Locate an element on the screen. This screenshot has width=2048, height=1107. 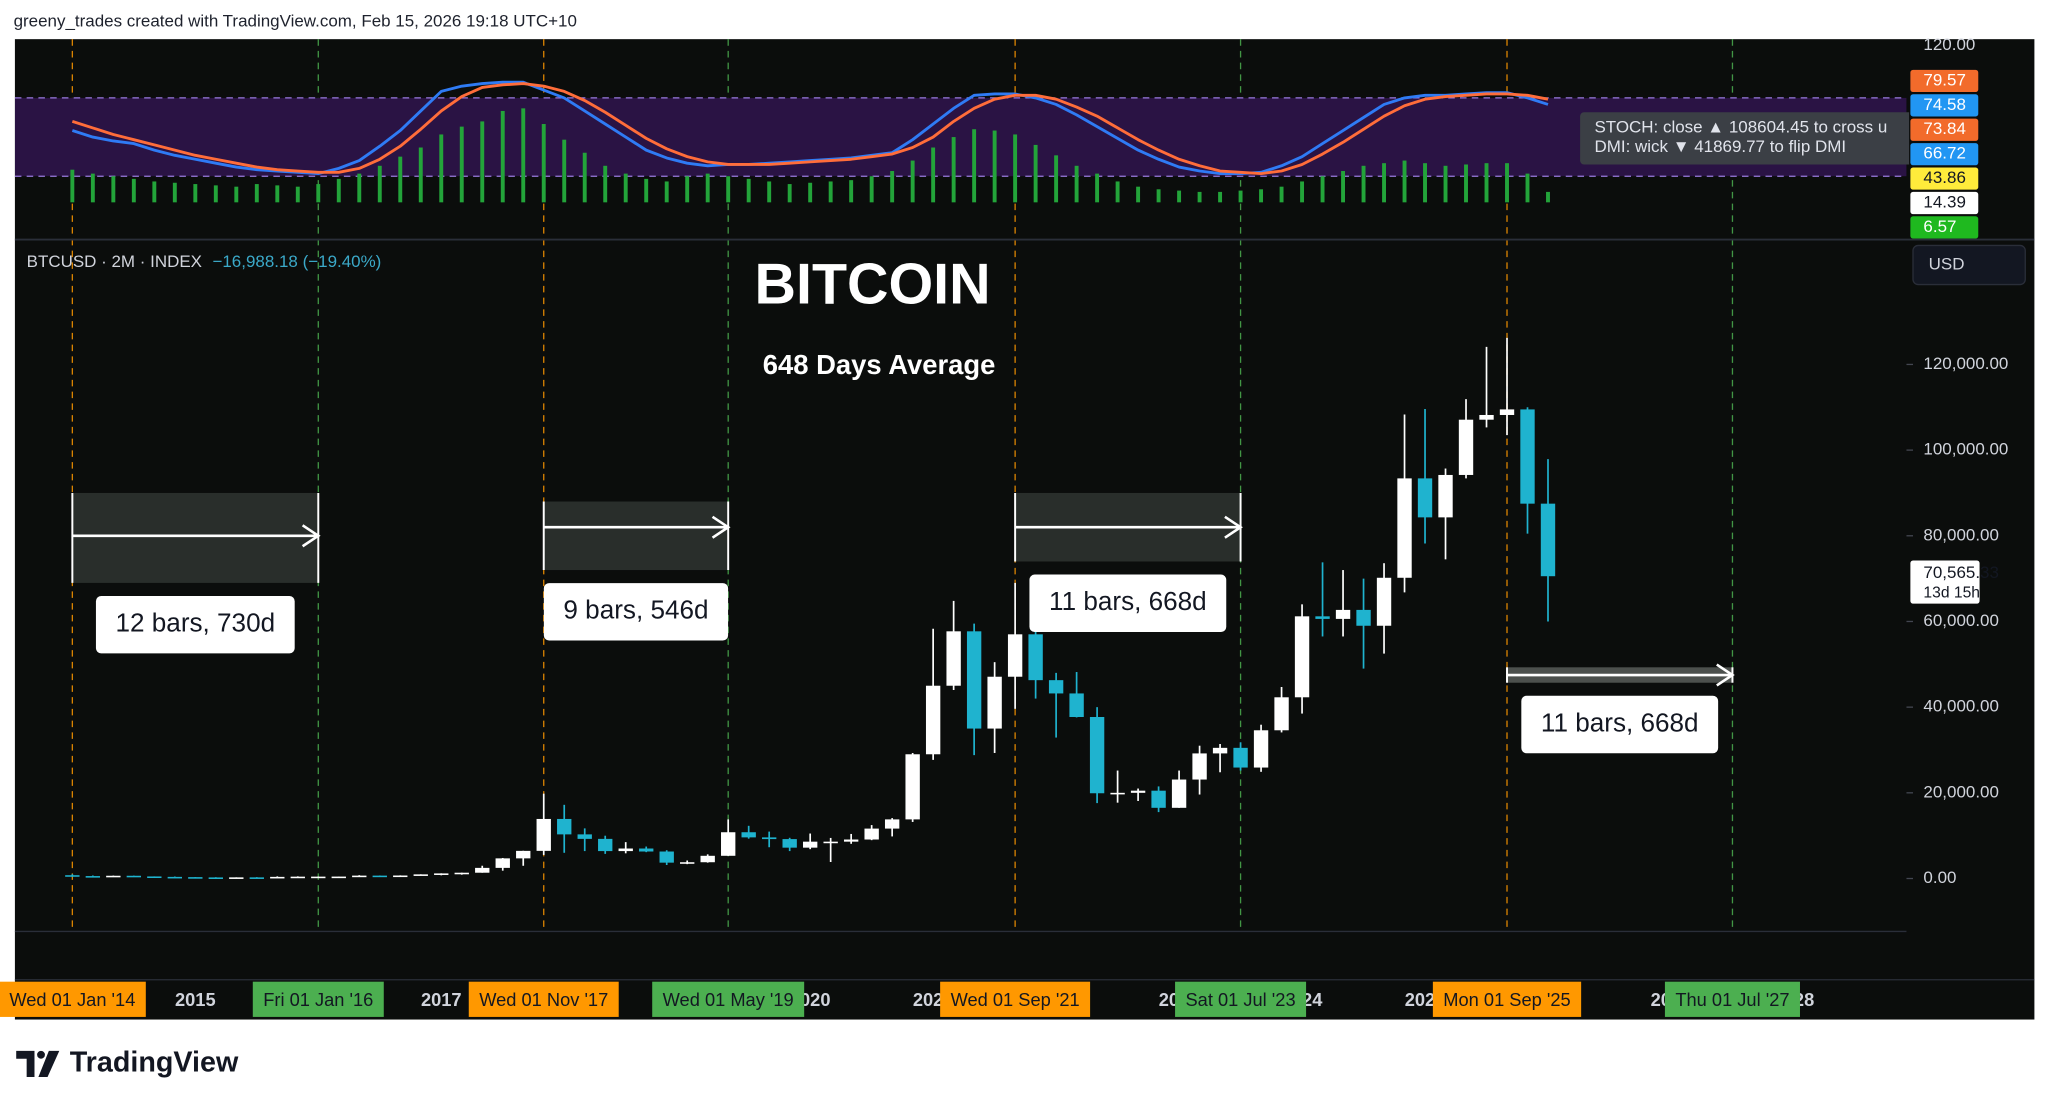
indicator-value-label: 66.72 is located at coordinates (1944, 153).